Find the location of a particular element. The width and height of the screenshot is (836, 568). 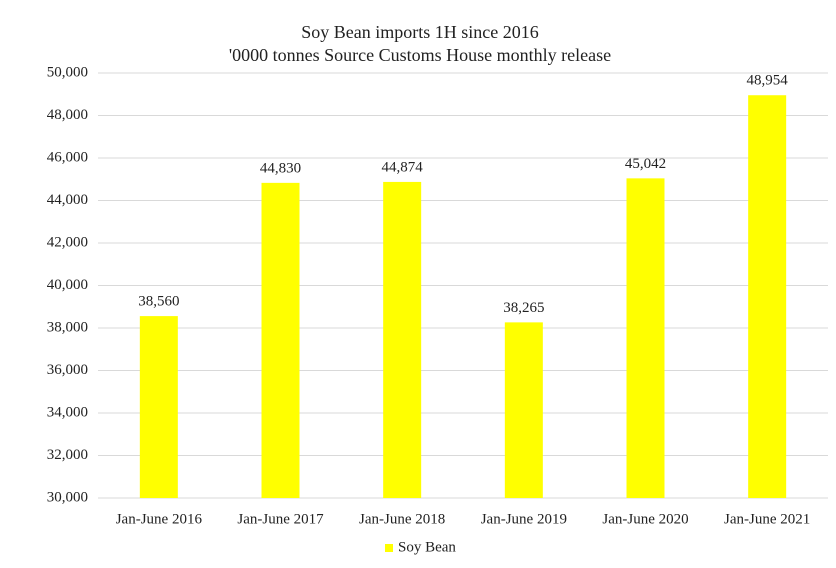

y-tick-label: 36,000 is located at coordinates (67, 370).